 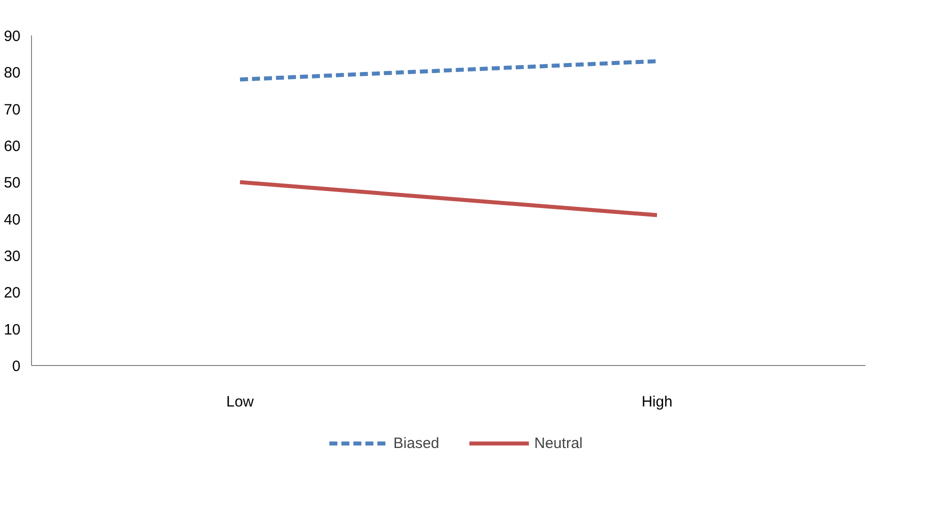 I want to click on x-tick-label: High, so click(x=657, y=402).